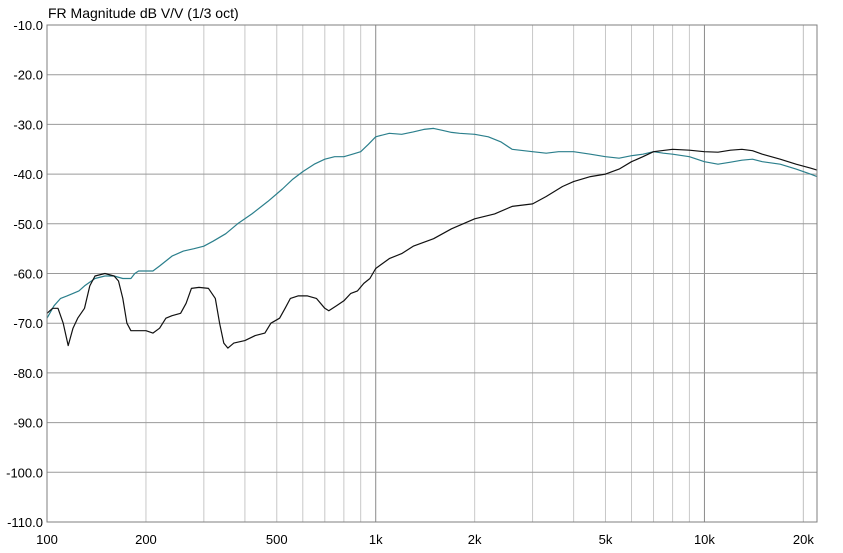 This screenshot has height=553, width=843. What do you see at coordinates (28, 124) in the screenshot?
I see `y-tick-label: -30.0` at bounding box center [28, 124].